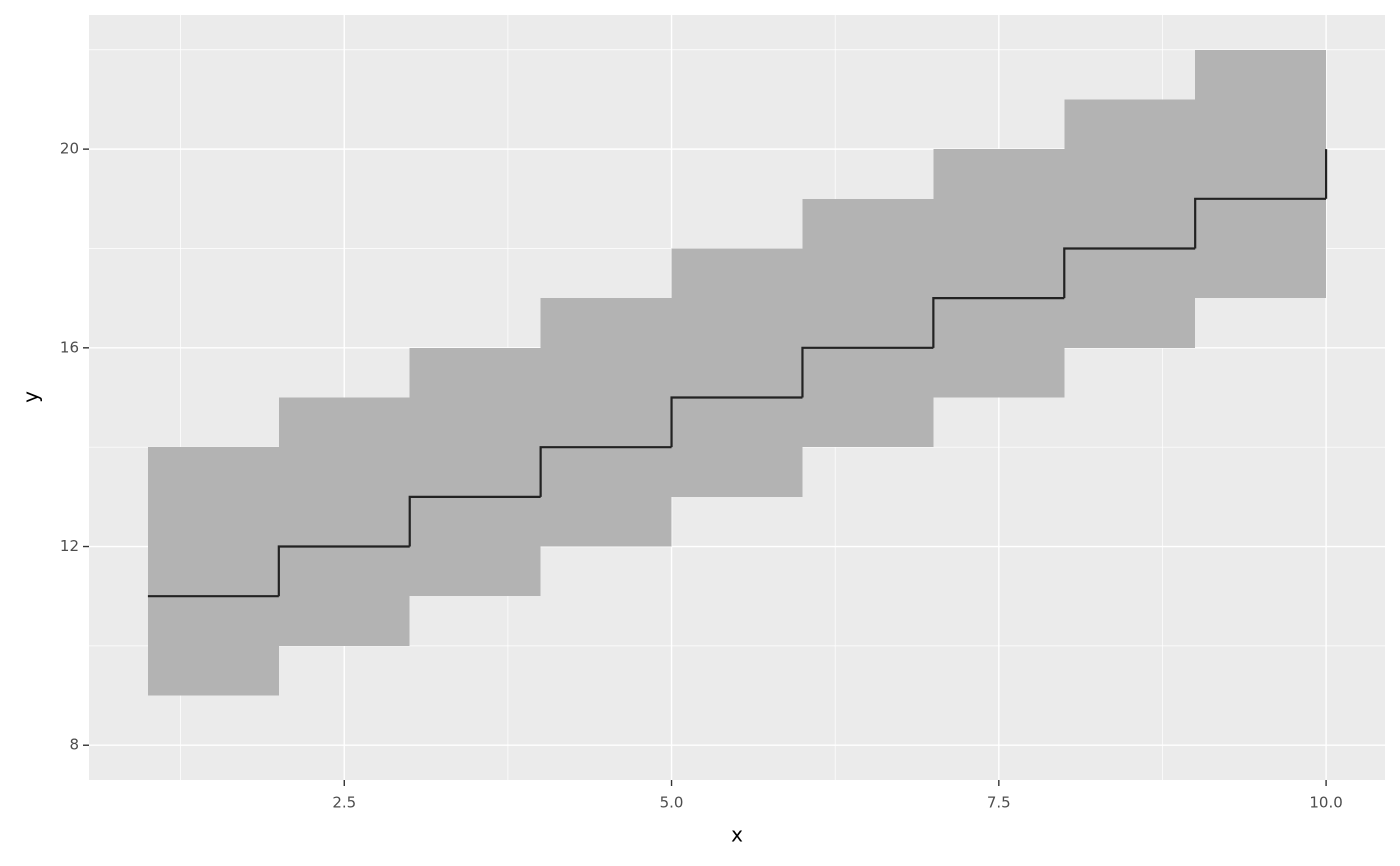 This screenshot has width=1400, height=866. Describe the element at coordinates (1325, 803) in the screenshot. I see `x-tick-label: 10.0` at that location.